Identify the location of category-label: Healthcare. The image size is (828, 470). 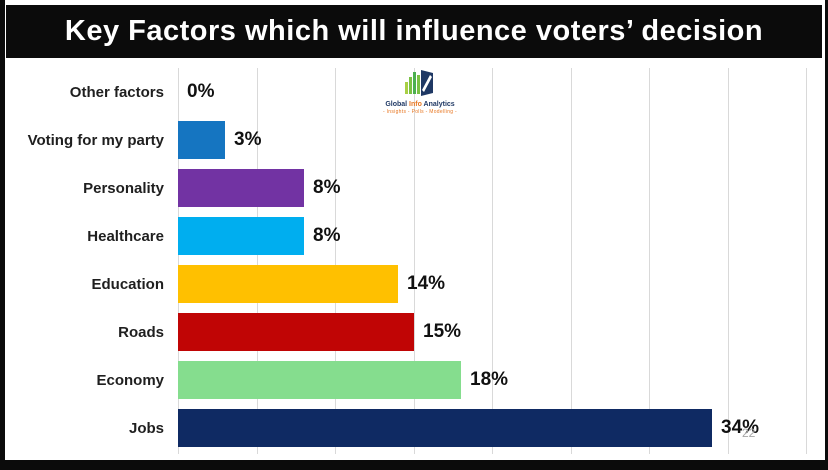
(125, 236).